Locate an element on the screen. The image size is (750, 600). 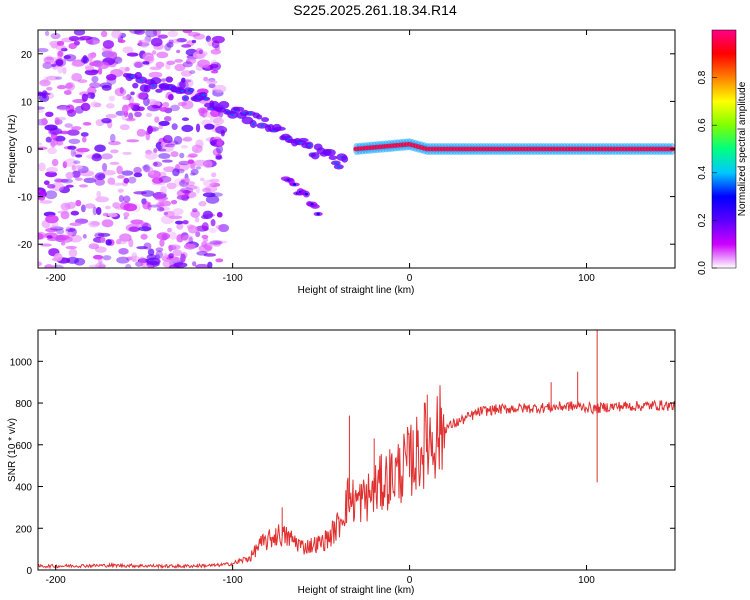
y-tick-label: 10 is located at coordinates (27, 102).